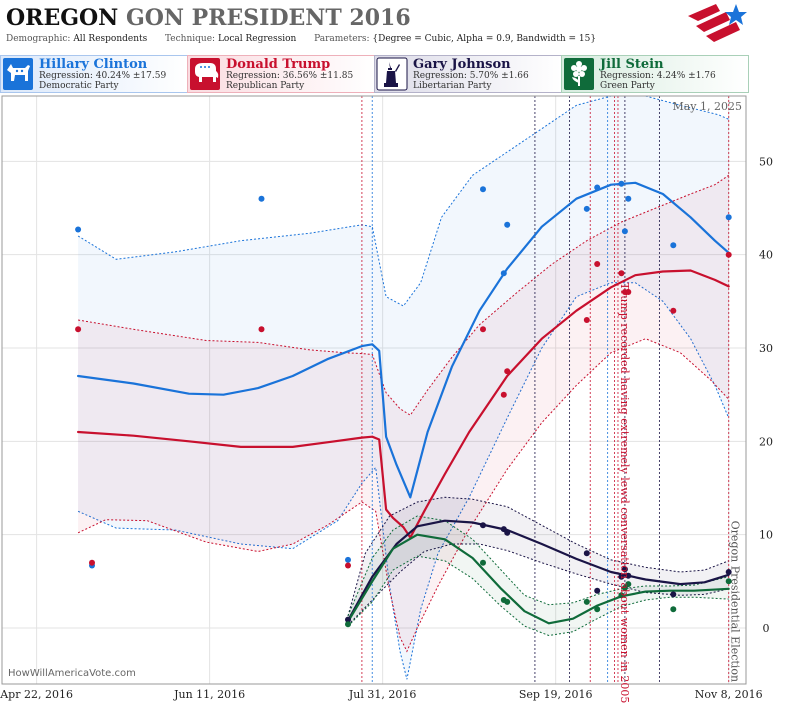 This screenshot has height=704, width=789. I want to click on page-title: OREGON GON PRESIDENT 2016, so click(208, 18).